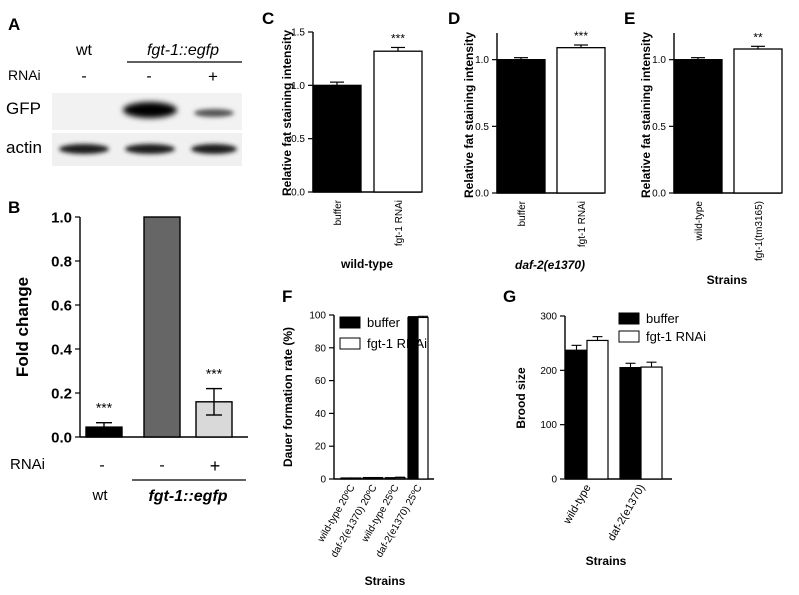 Image resolution: width=799 pixels, height=595 pixels. I want to click on d-y-axis-label: Relative fat staining intensity, so click(469, 115).